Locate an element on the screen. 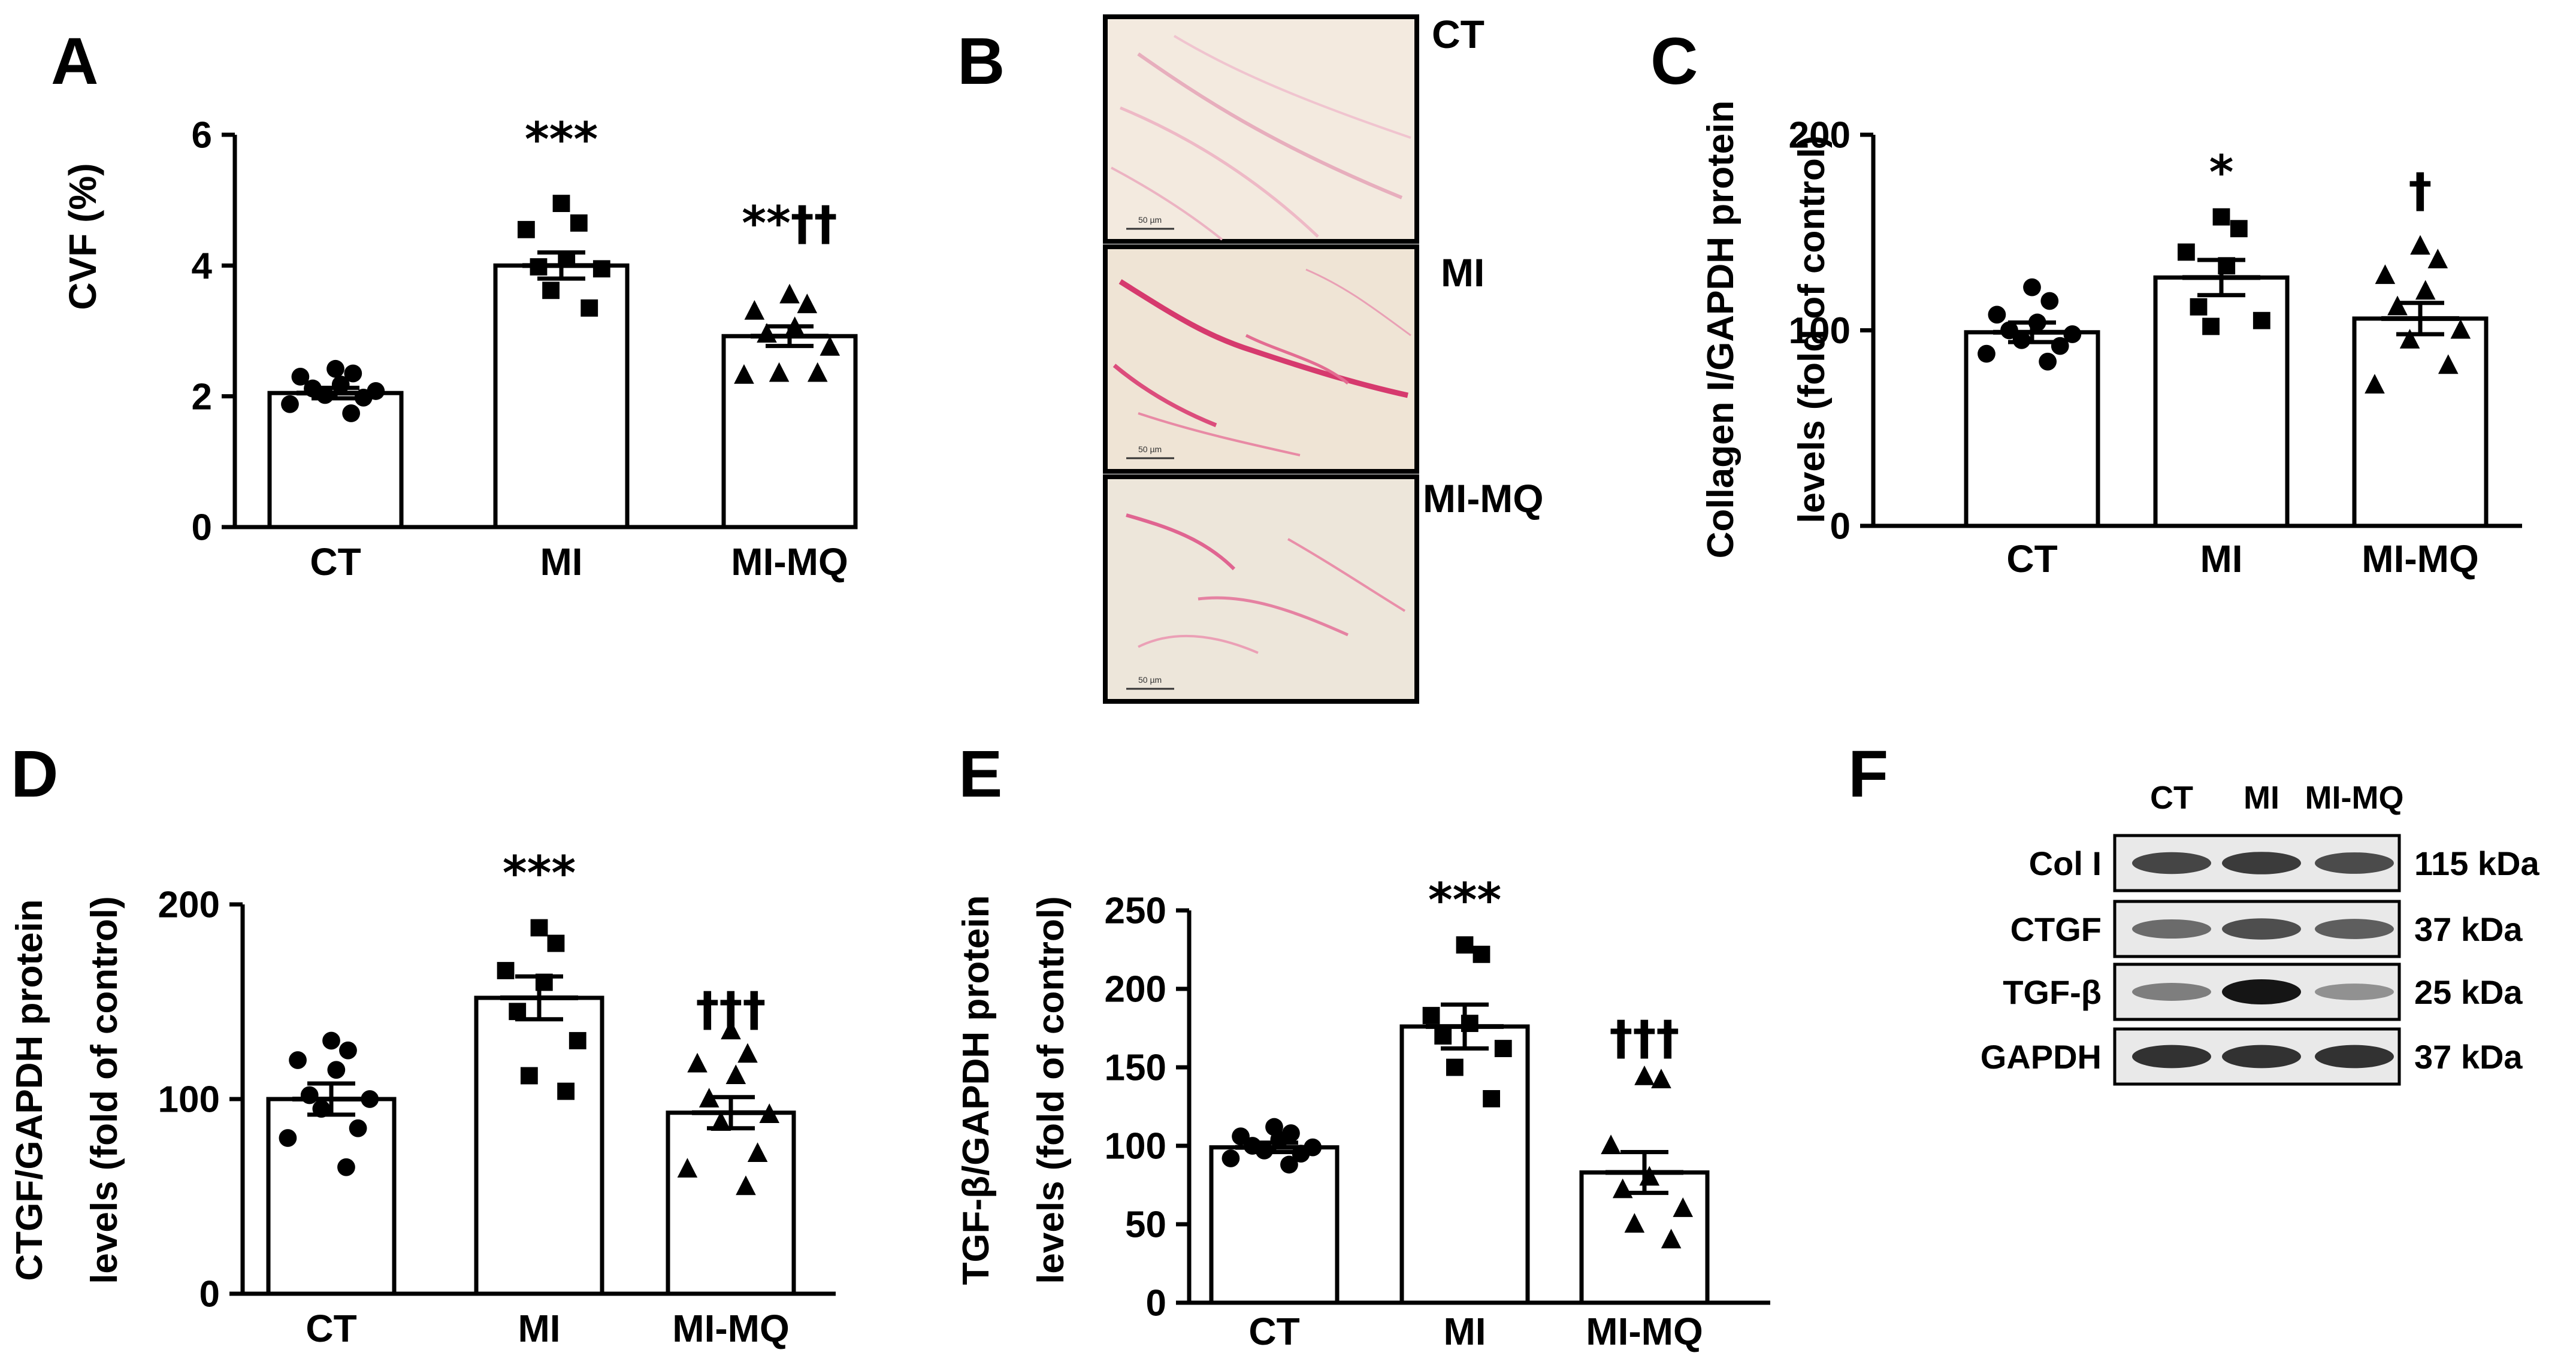  panel-letter-e: E is located at coordinates (980, 774).